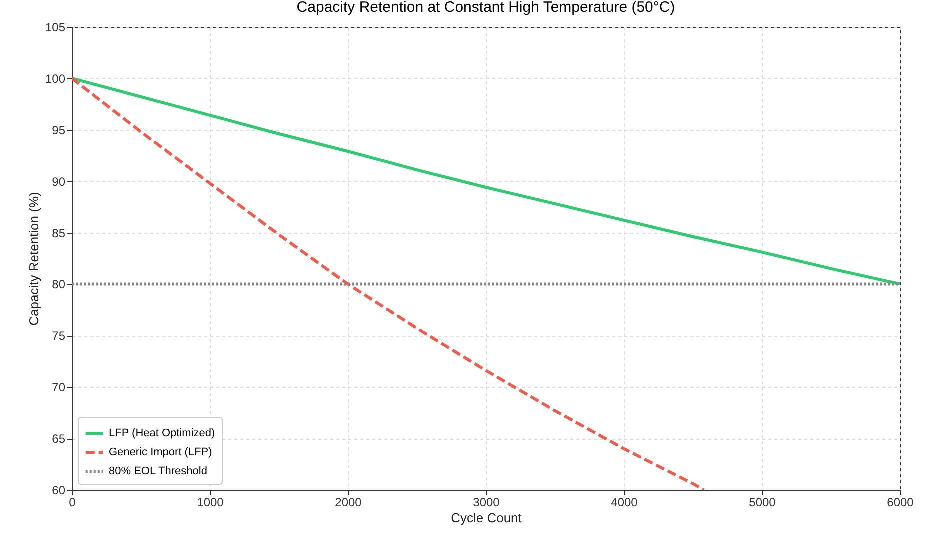 This screenshot has height=534, width=932. I want to click on y-tick-label: 75, so click(59, 336).